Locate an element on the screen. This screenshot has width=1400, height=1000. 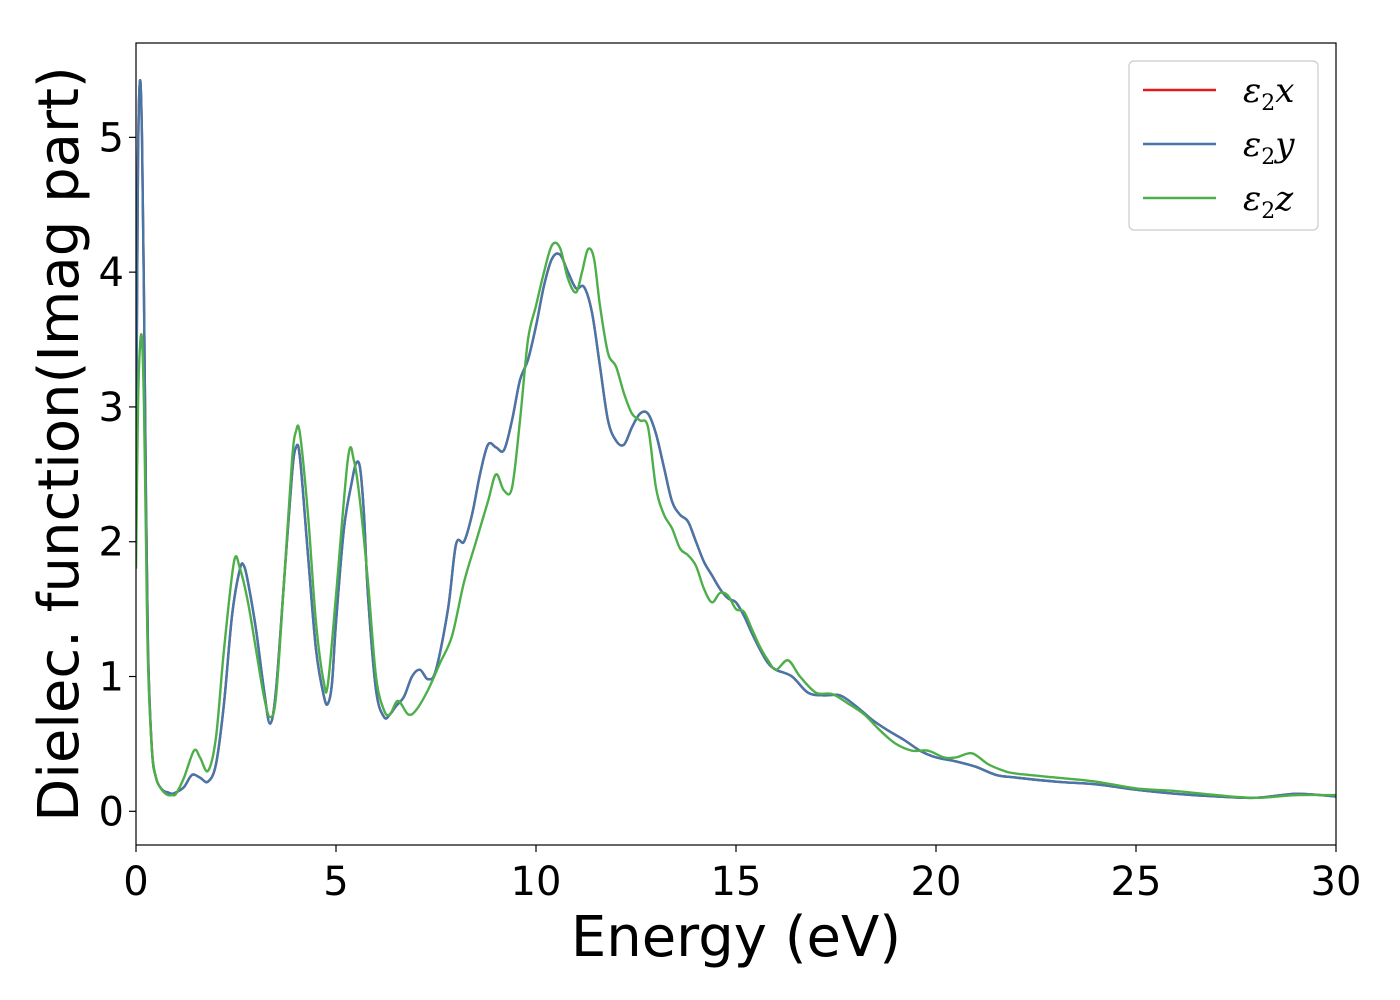
legend: ε2x ε2y ε2z is located at coordinates (1223, 145).